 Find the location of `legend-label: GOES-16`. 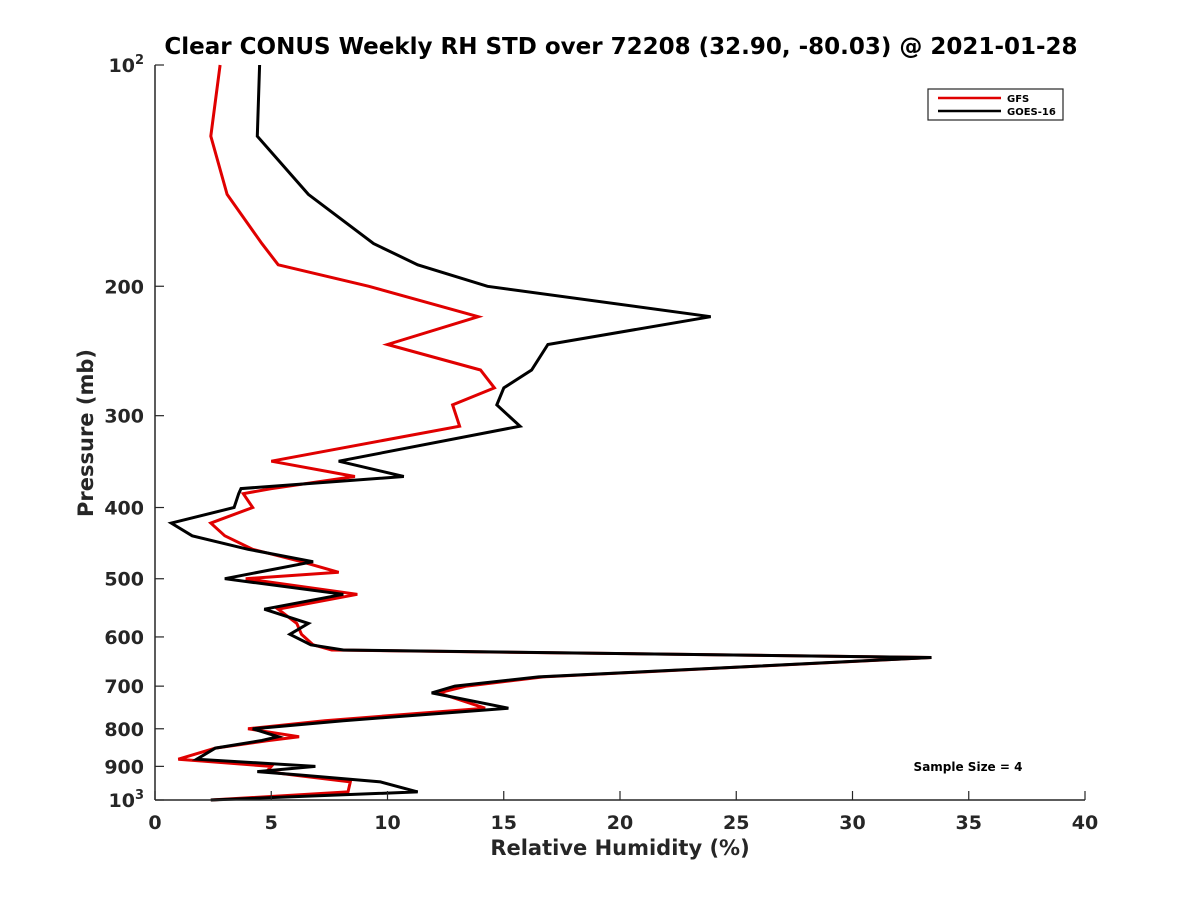

legend-label: GOES-16 is located at coordinates (1031, 112).